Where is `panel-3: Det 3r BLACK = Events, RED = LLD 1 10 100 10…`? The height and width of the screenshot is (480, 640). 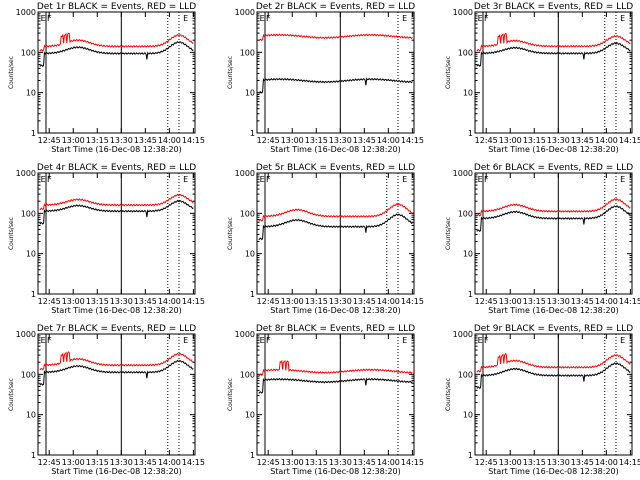
panel-3: Det 3r BLACK = Events, RED = LLD 1 10 100 10… is located at coordinates (542, 78).